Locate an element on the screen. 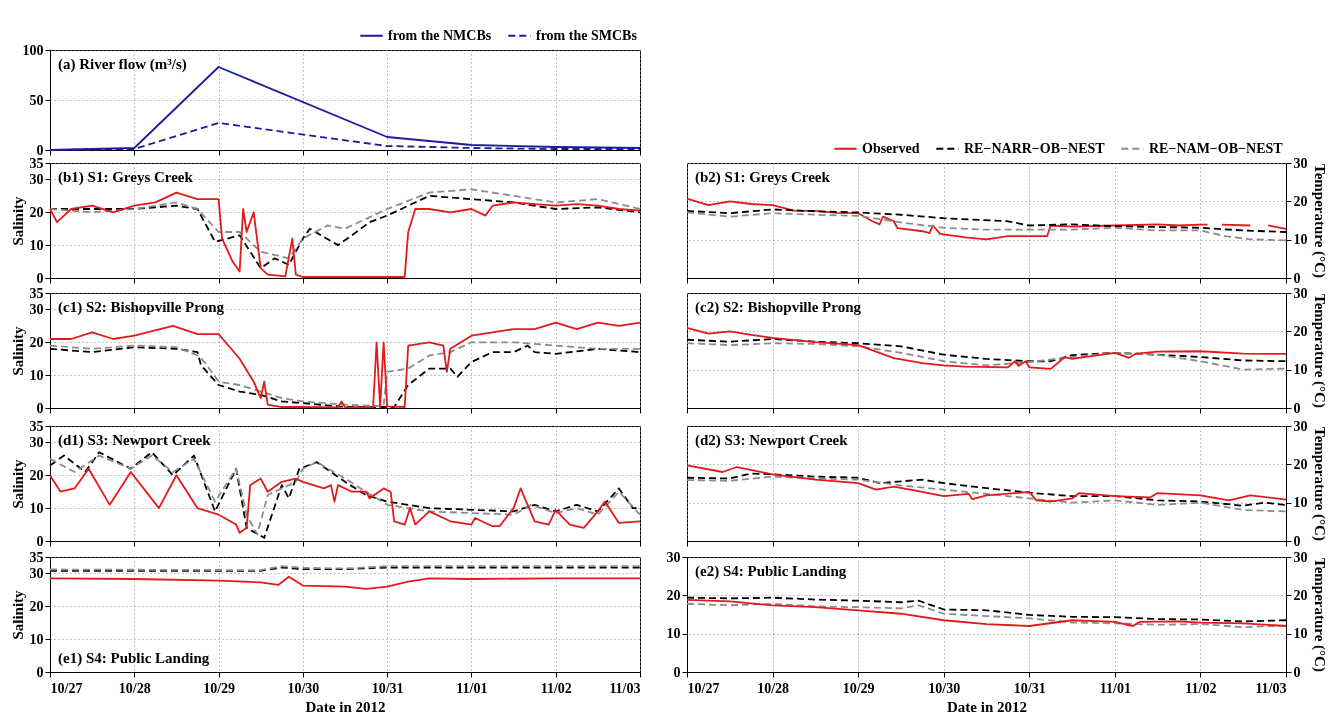 The width and height of the screenshot is (1336, 712). legend-label: from the SMCBs is located at coordinates (587, 35).